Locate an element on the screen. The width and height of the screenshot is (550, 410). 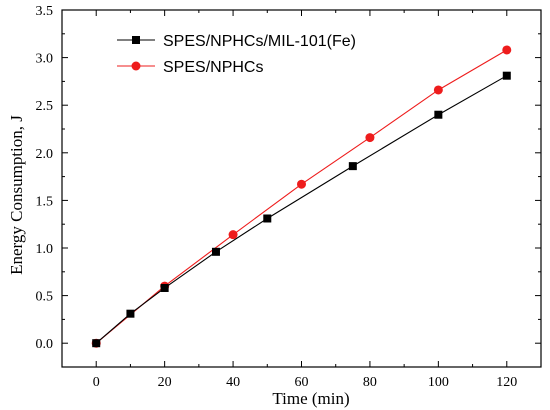
y-tick-label: 2.0 is located at coordinates (45, 154).